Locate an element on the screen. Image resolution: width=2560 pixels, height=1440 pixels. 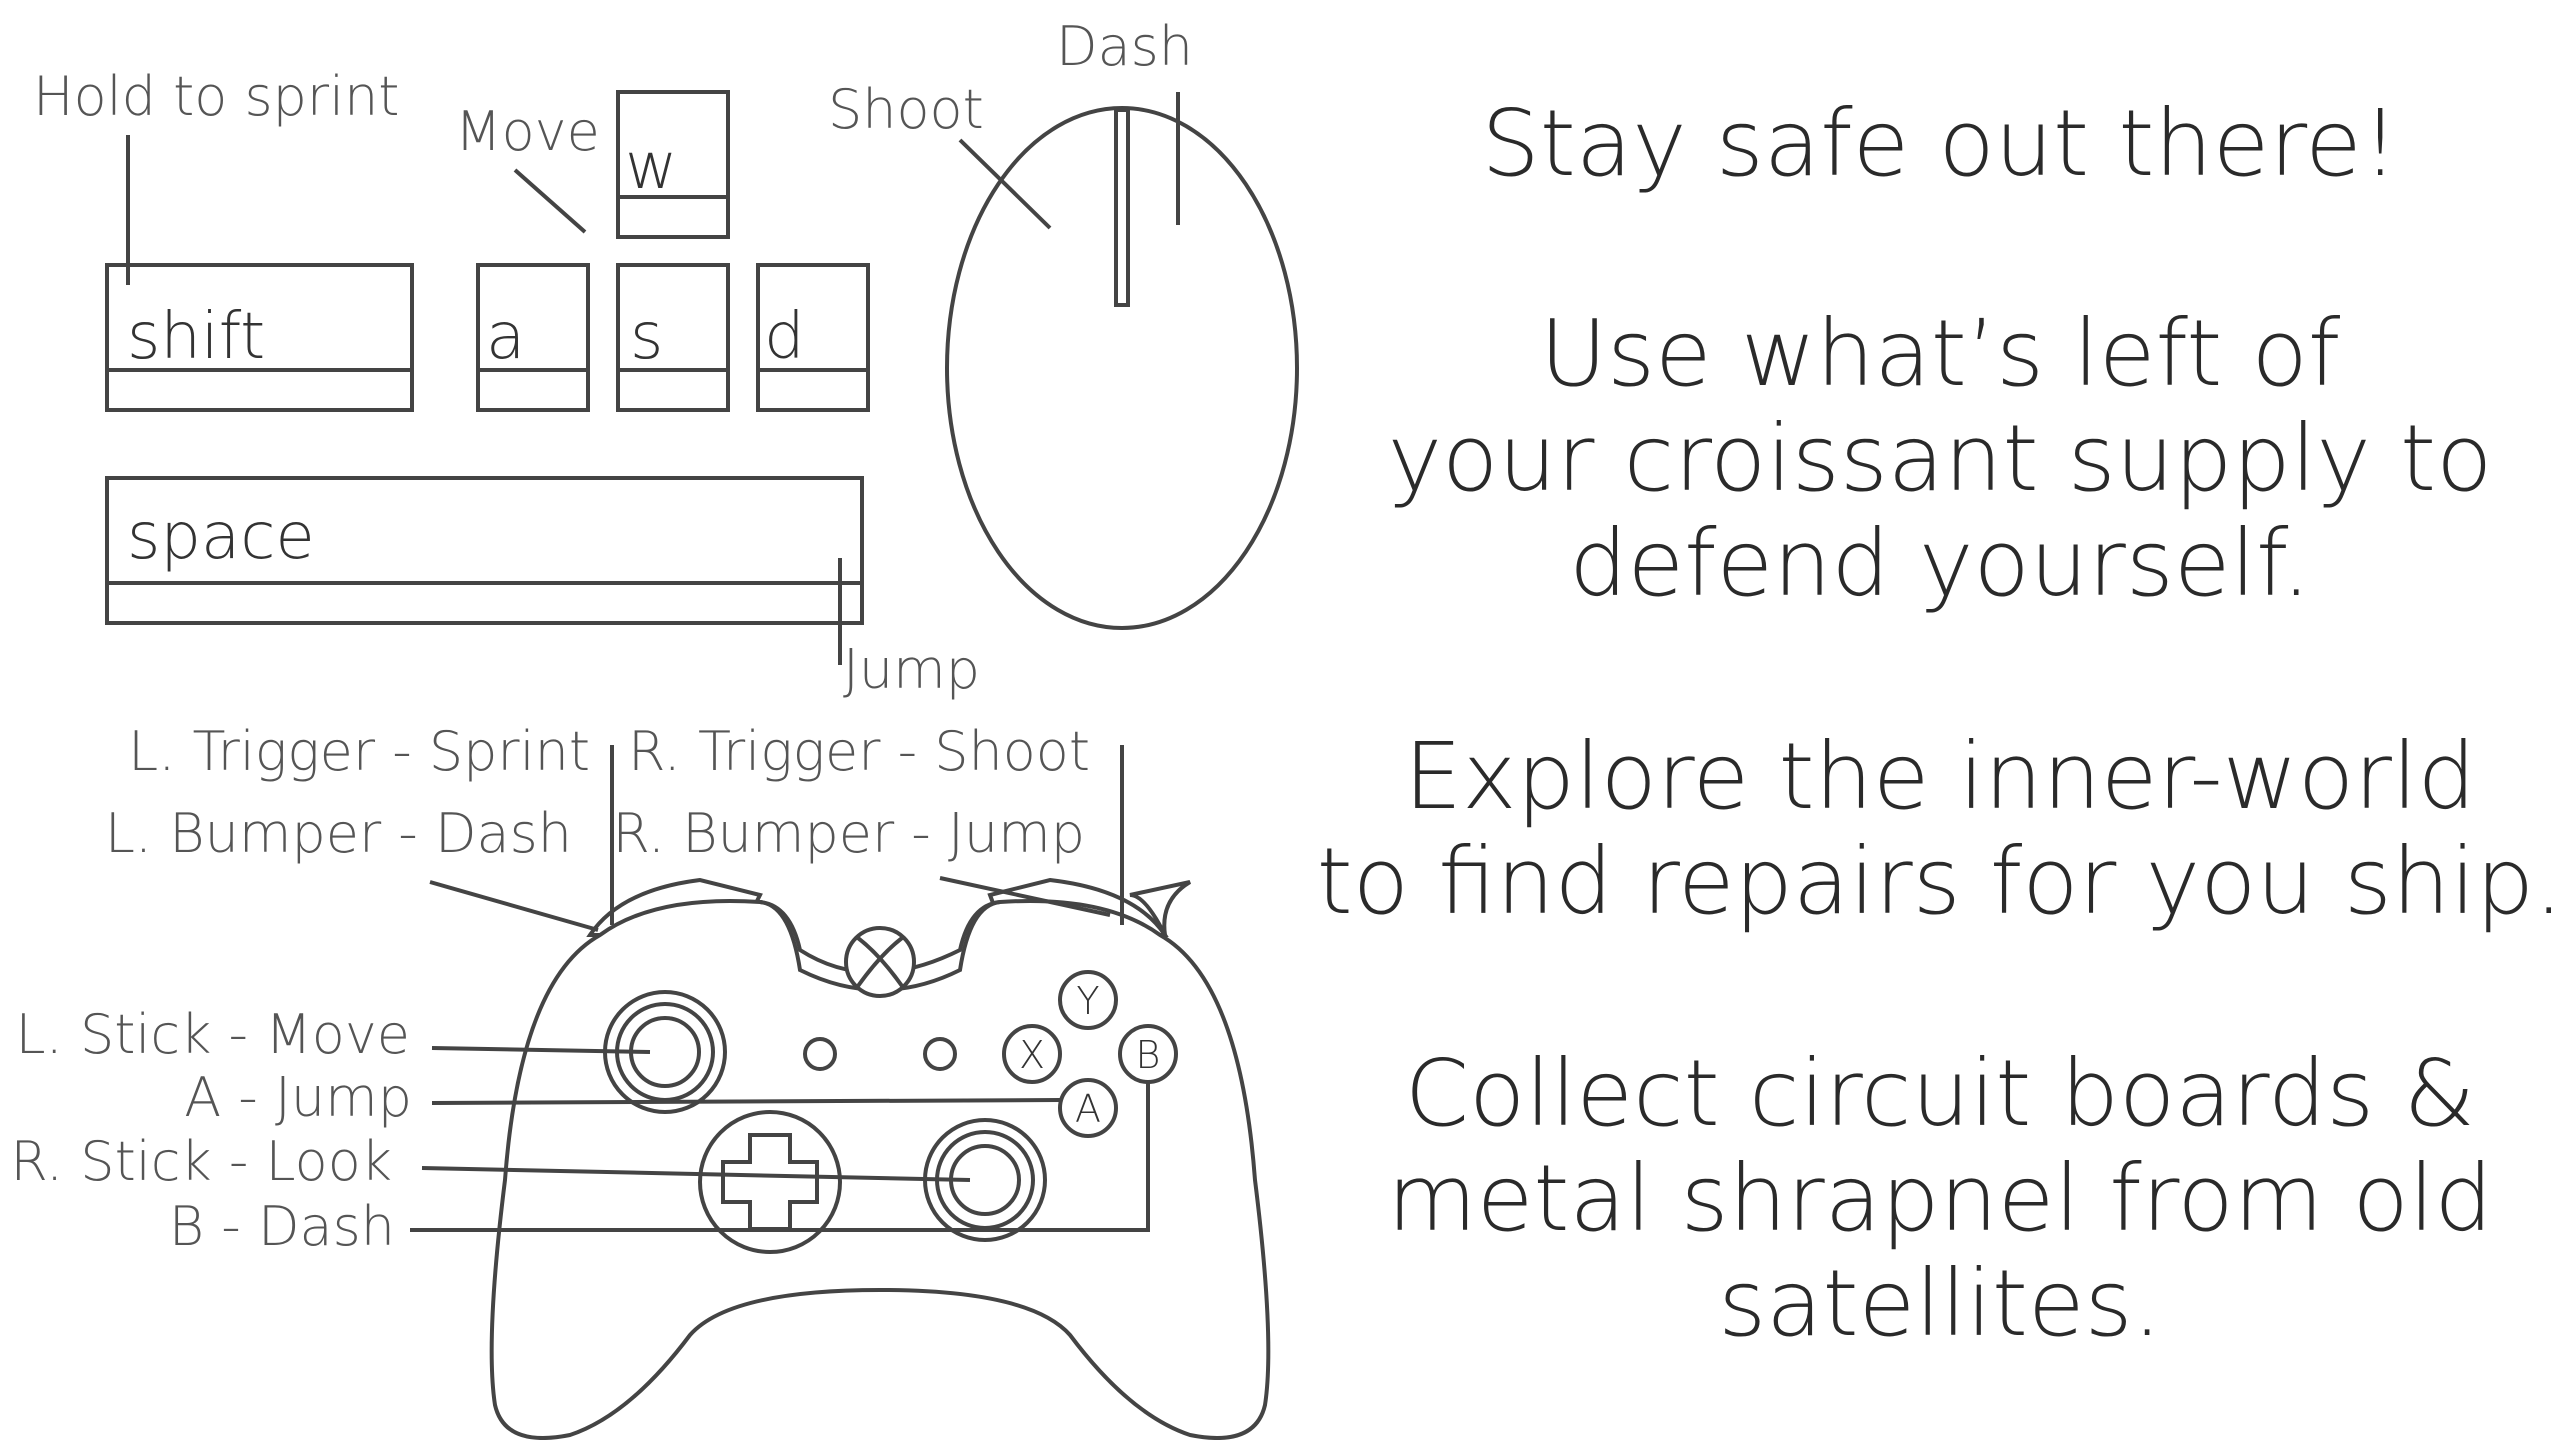
b-button-label: B is located at coordinates (1148, 1055).